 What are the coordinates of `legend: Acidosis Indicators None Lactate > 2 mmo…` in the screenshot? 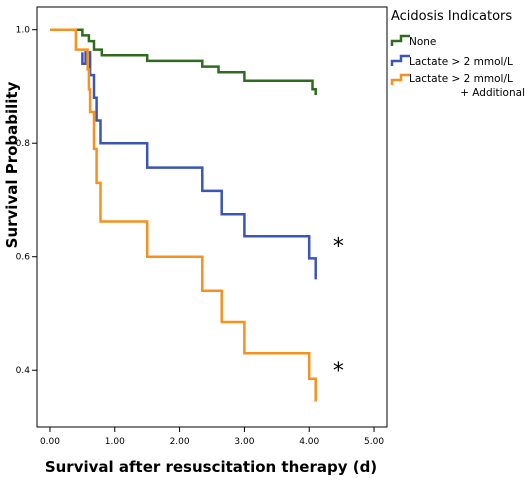 It's located at (457, 54).